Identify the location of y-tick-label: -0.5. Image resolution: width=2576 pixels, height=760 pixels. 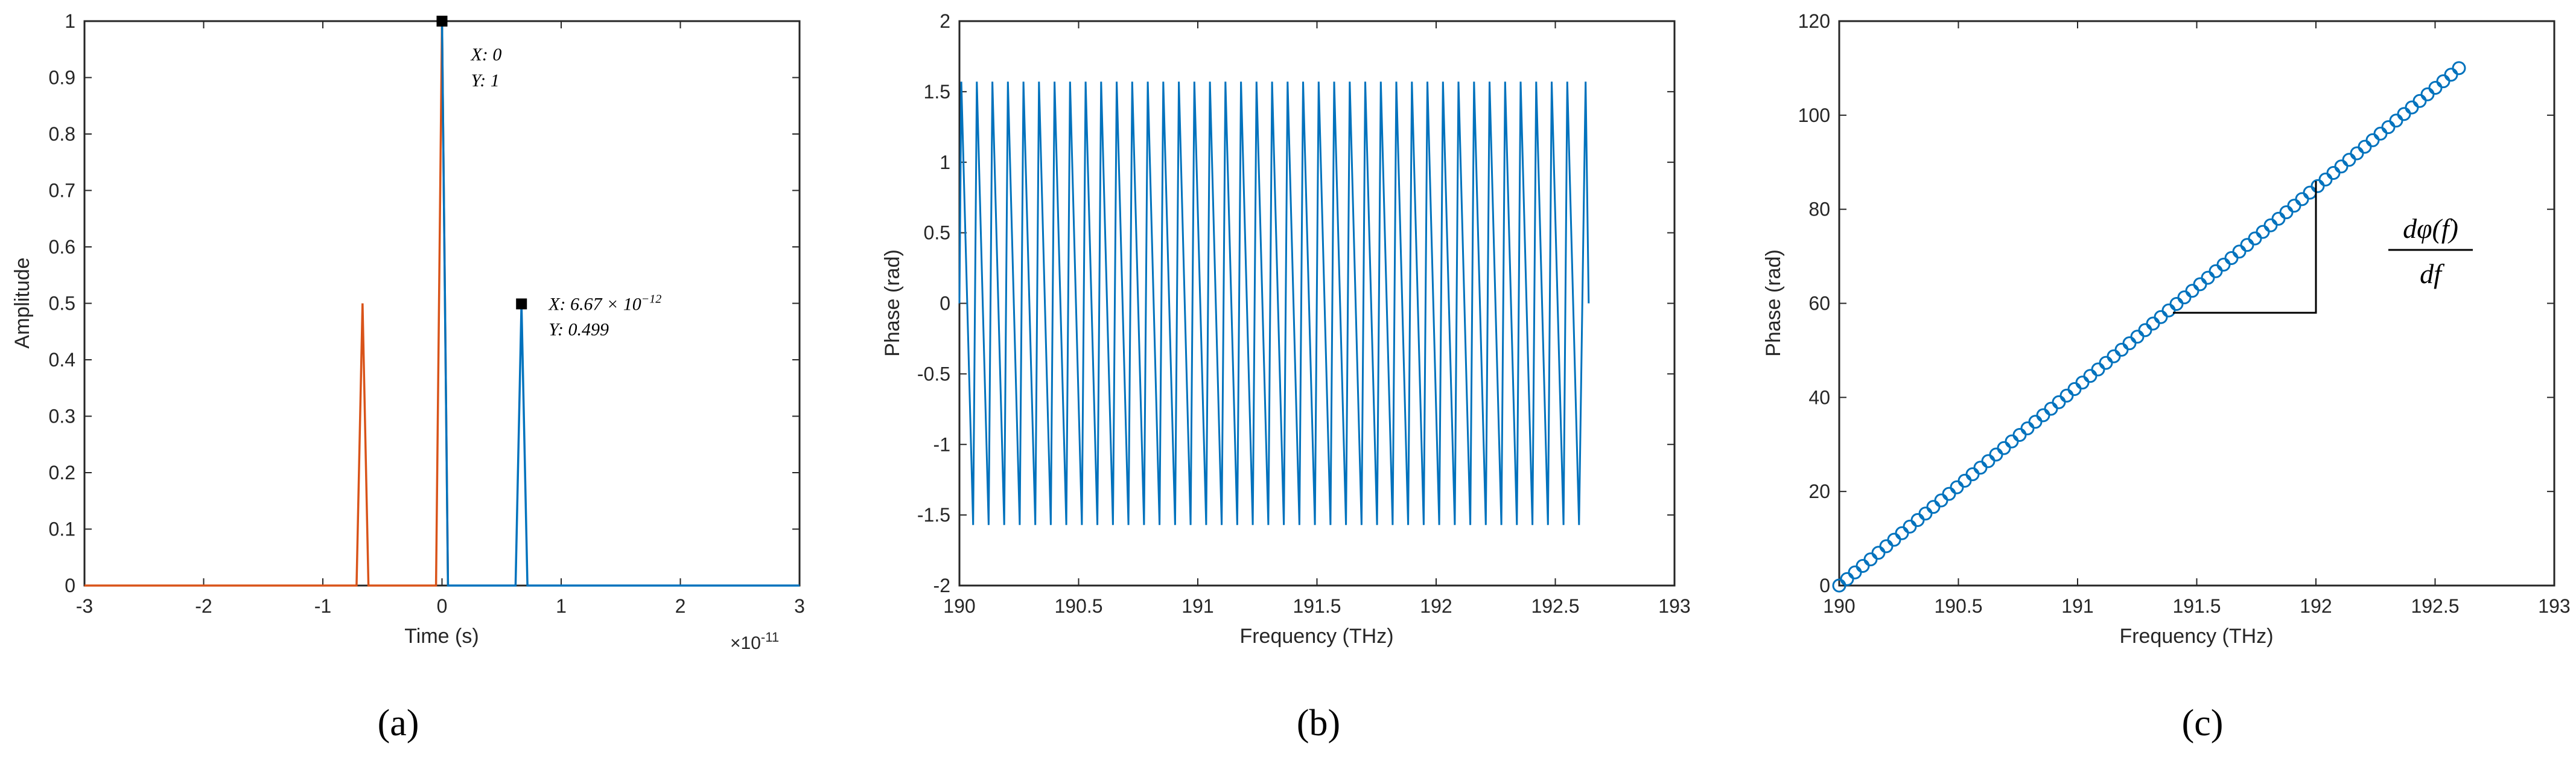
(934, 374).